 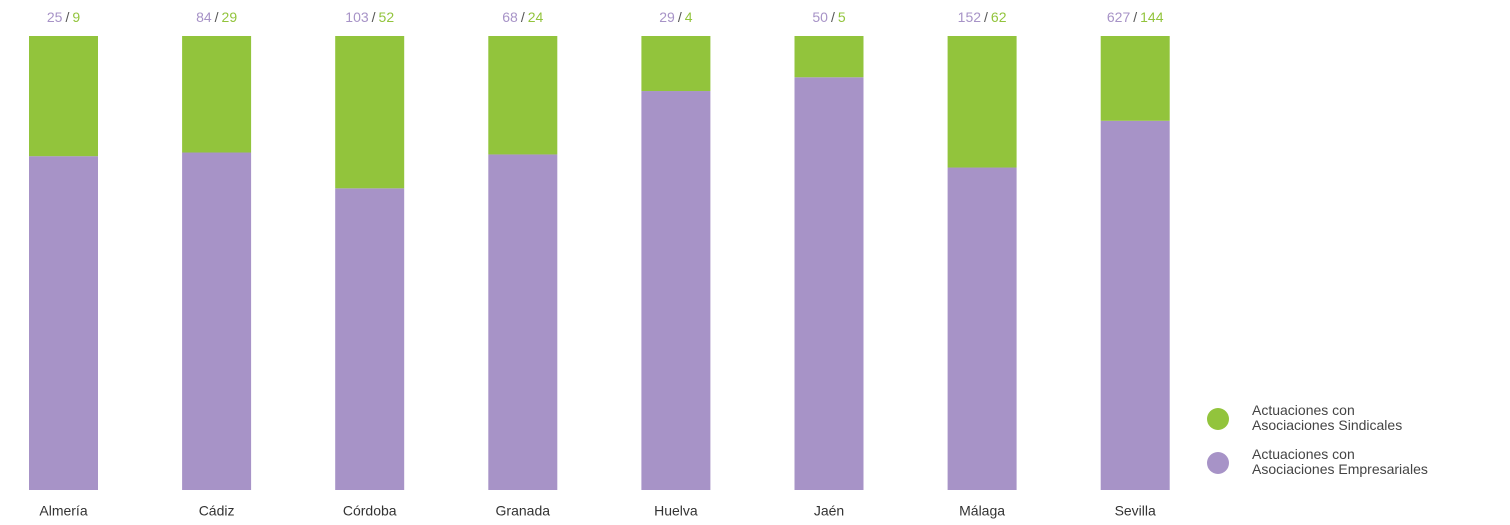 What do you see at coordinates (63, 511) in the screenshot?
I see `x-tick-label: Almería` at bounding box center [63, 511].